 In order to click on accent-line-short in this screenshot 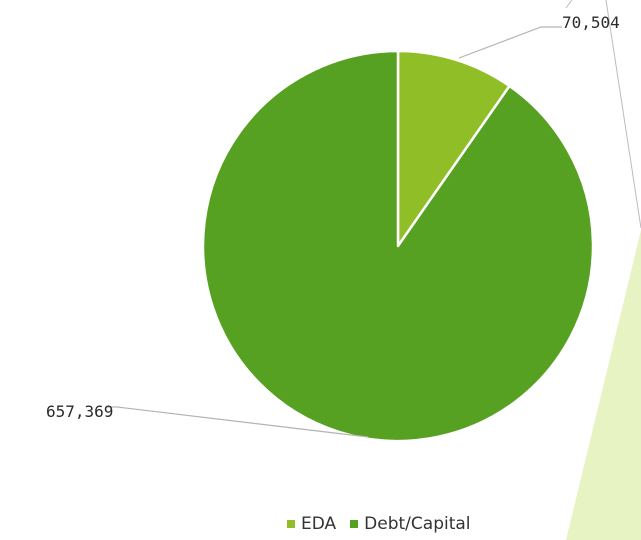, I will do `click(569, 4)`.